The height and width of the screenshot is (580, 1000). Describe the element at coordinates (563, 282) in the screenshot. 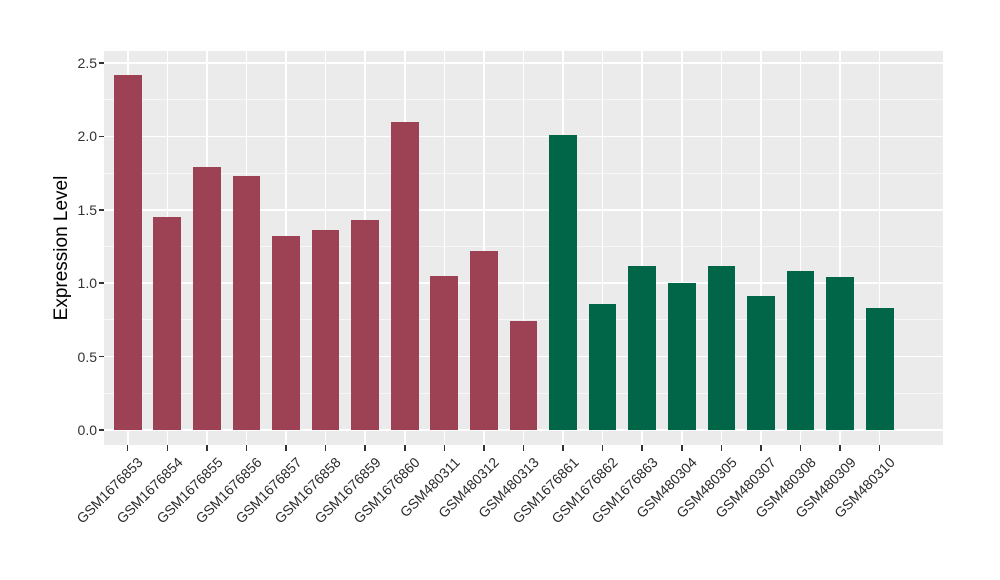

I see `bar-GSM1676861` at that location.